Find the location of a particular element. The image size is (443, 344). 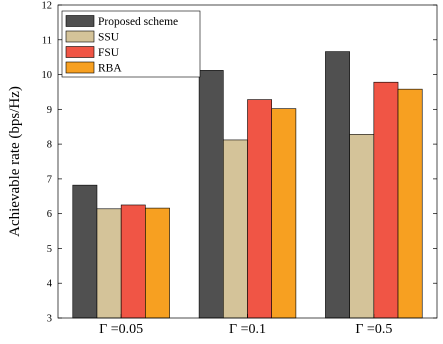

legend-label-ssu: SSU is located at coordinates (109, 38).